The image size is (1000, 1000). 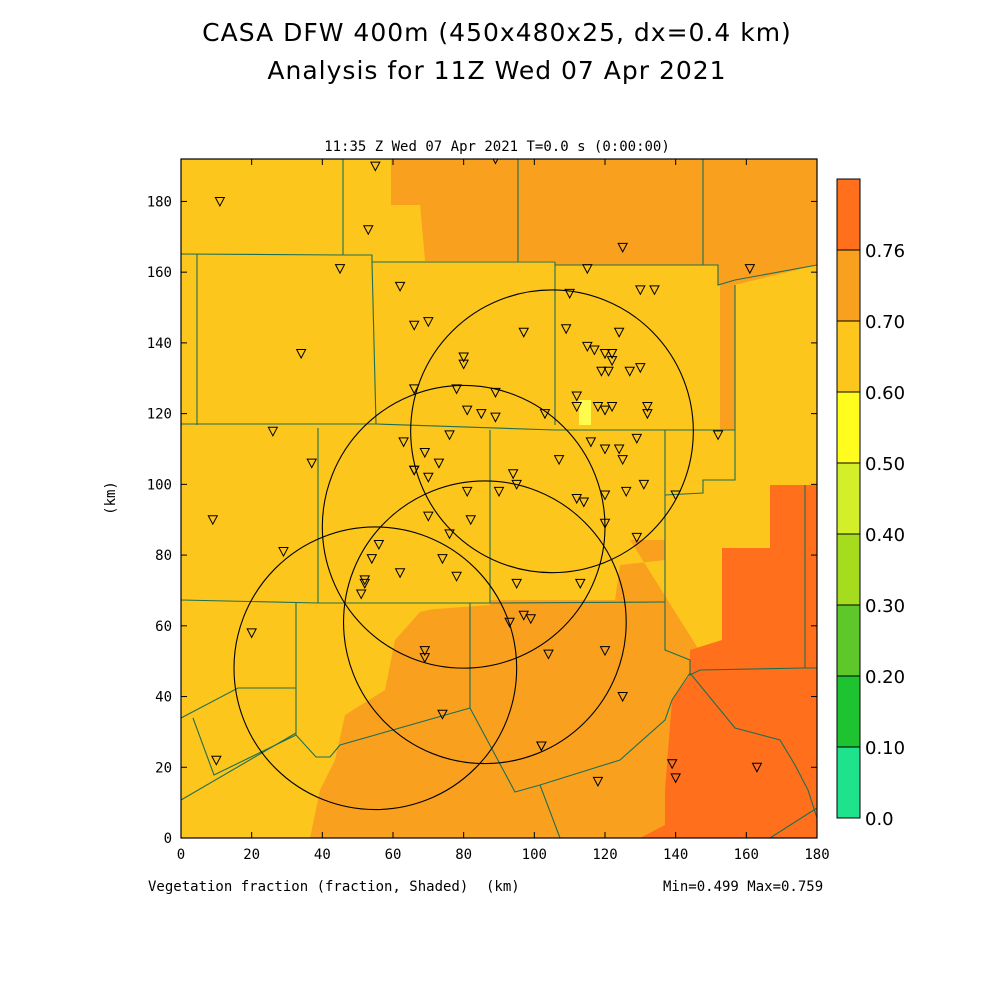 What do you see at coordinates (159, 415) in the screenshot?
I see `y-tick-label: 120` at bounding box center [159, 415].